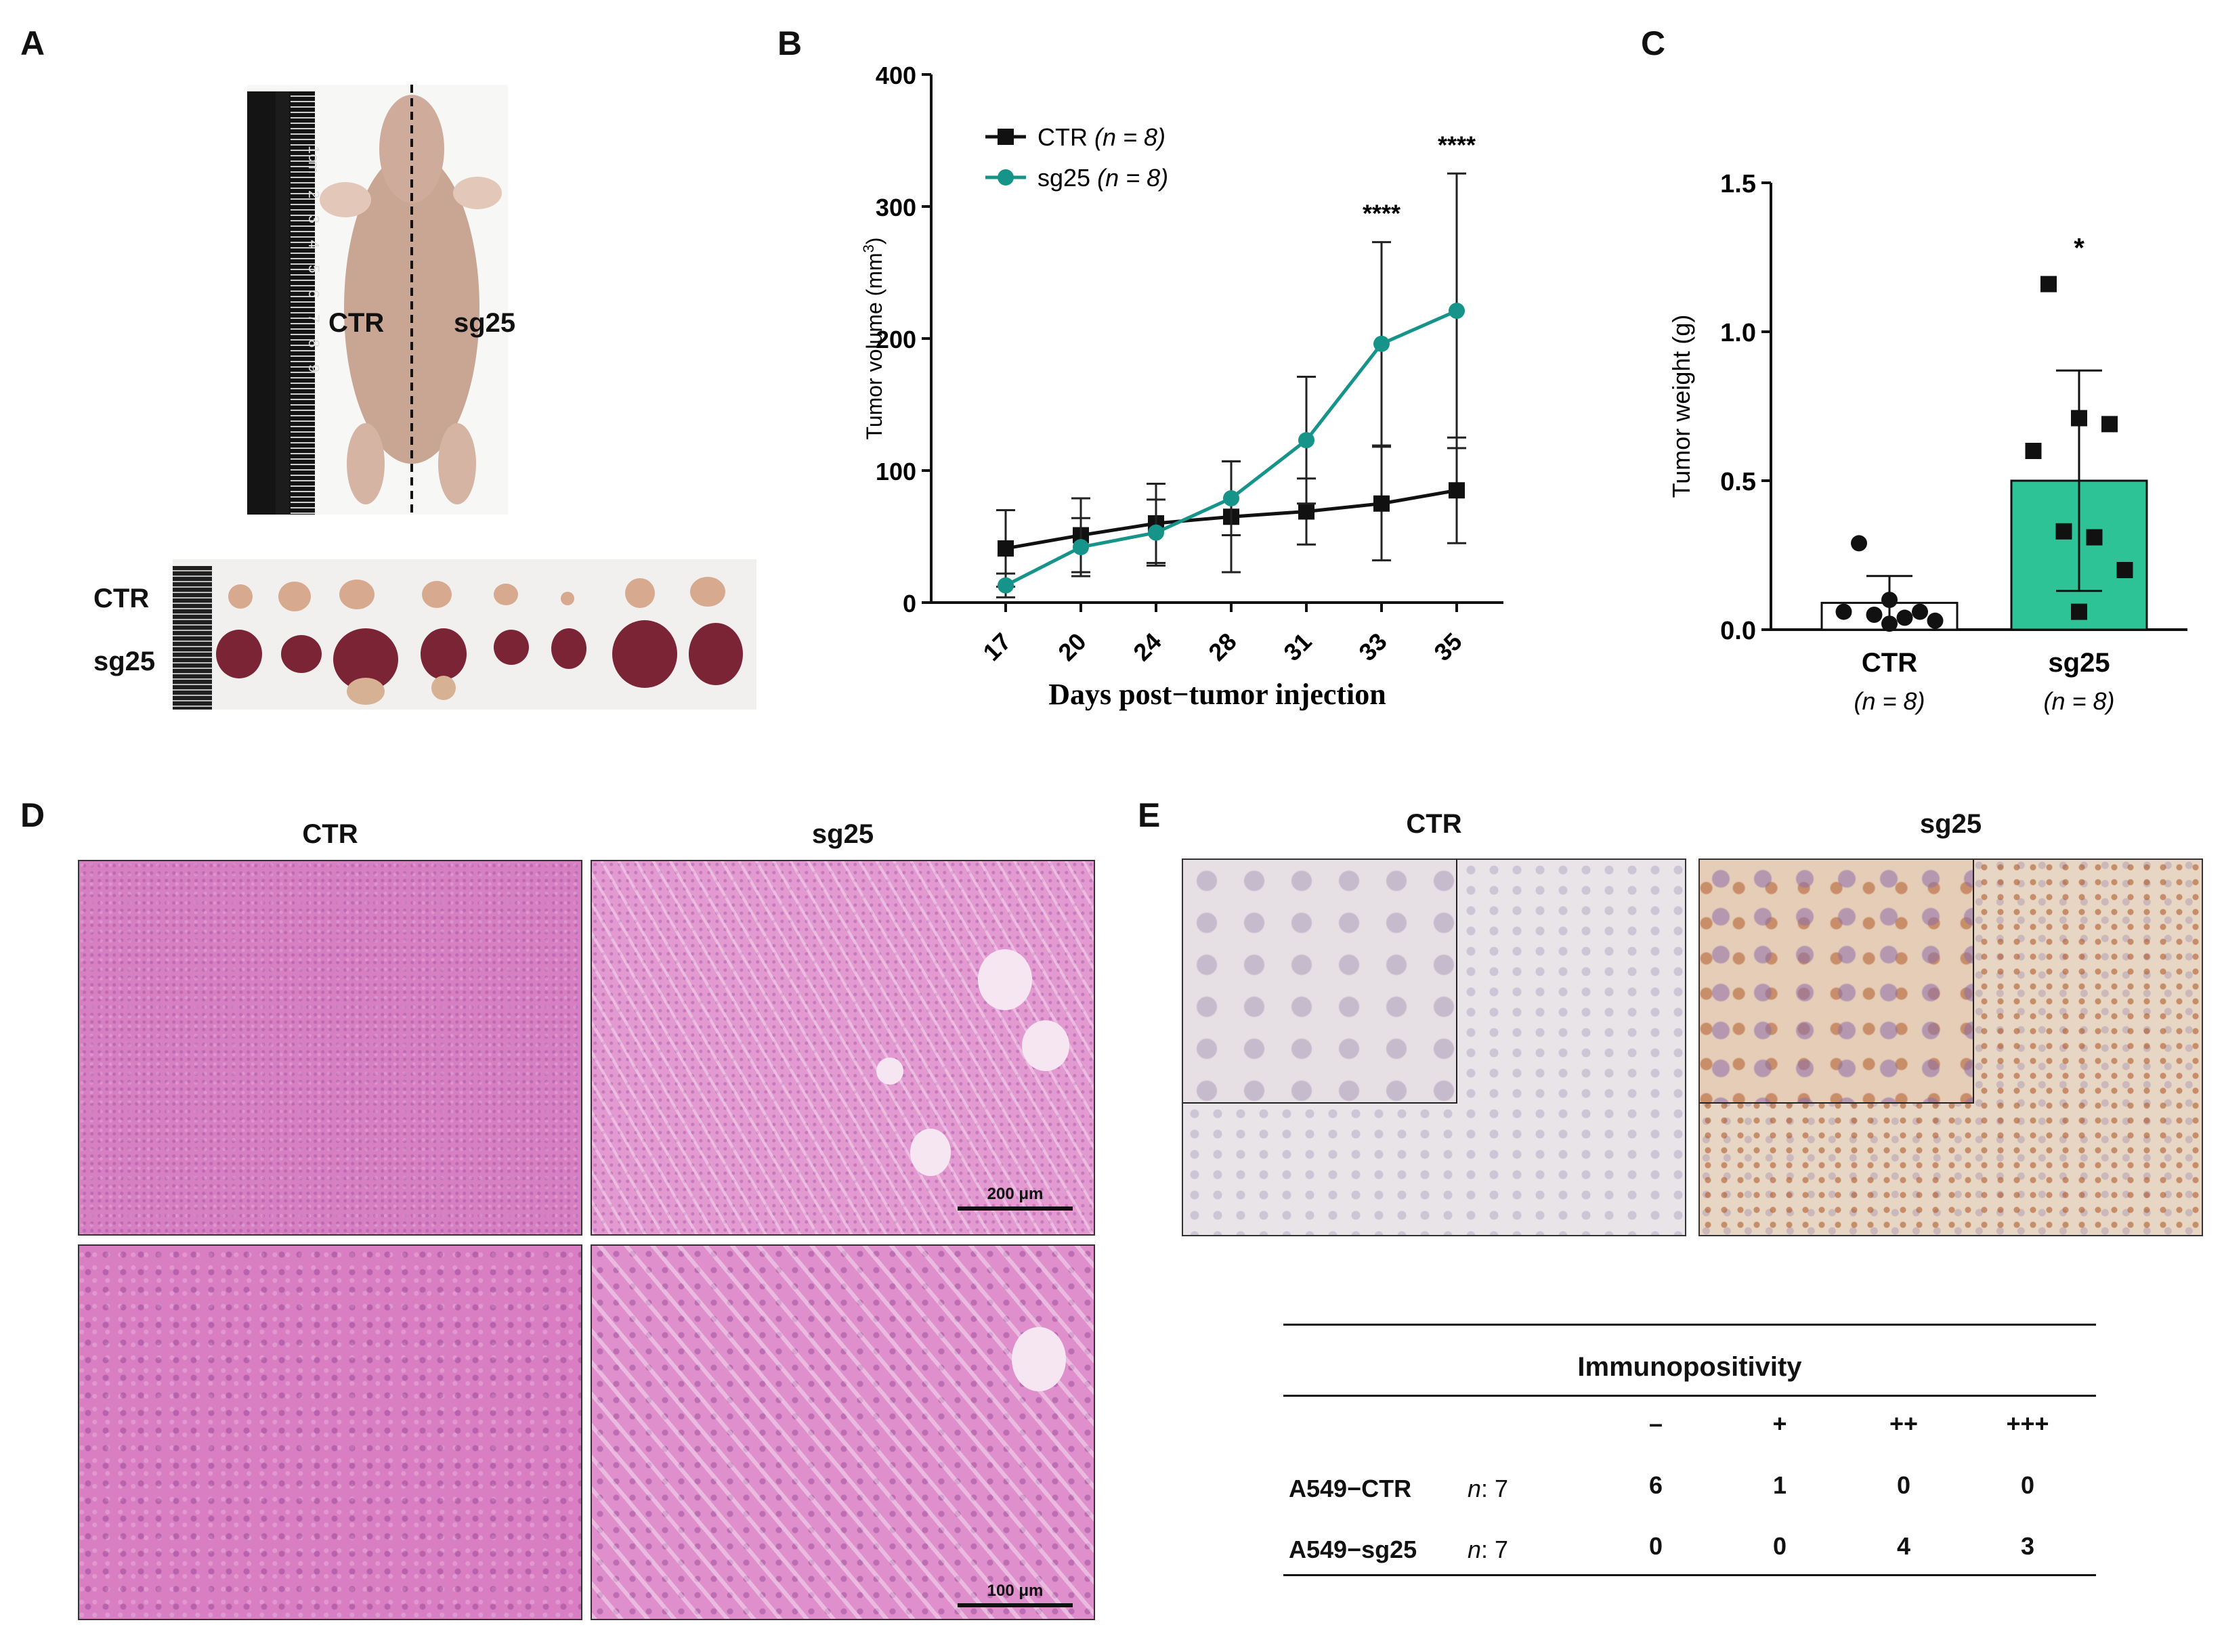 The width and height of the screenshot is (2224, 1652). Describe the element at coordinates (1222, 647) in the screenshot. I see `x-tick-label: 28` at that location.